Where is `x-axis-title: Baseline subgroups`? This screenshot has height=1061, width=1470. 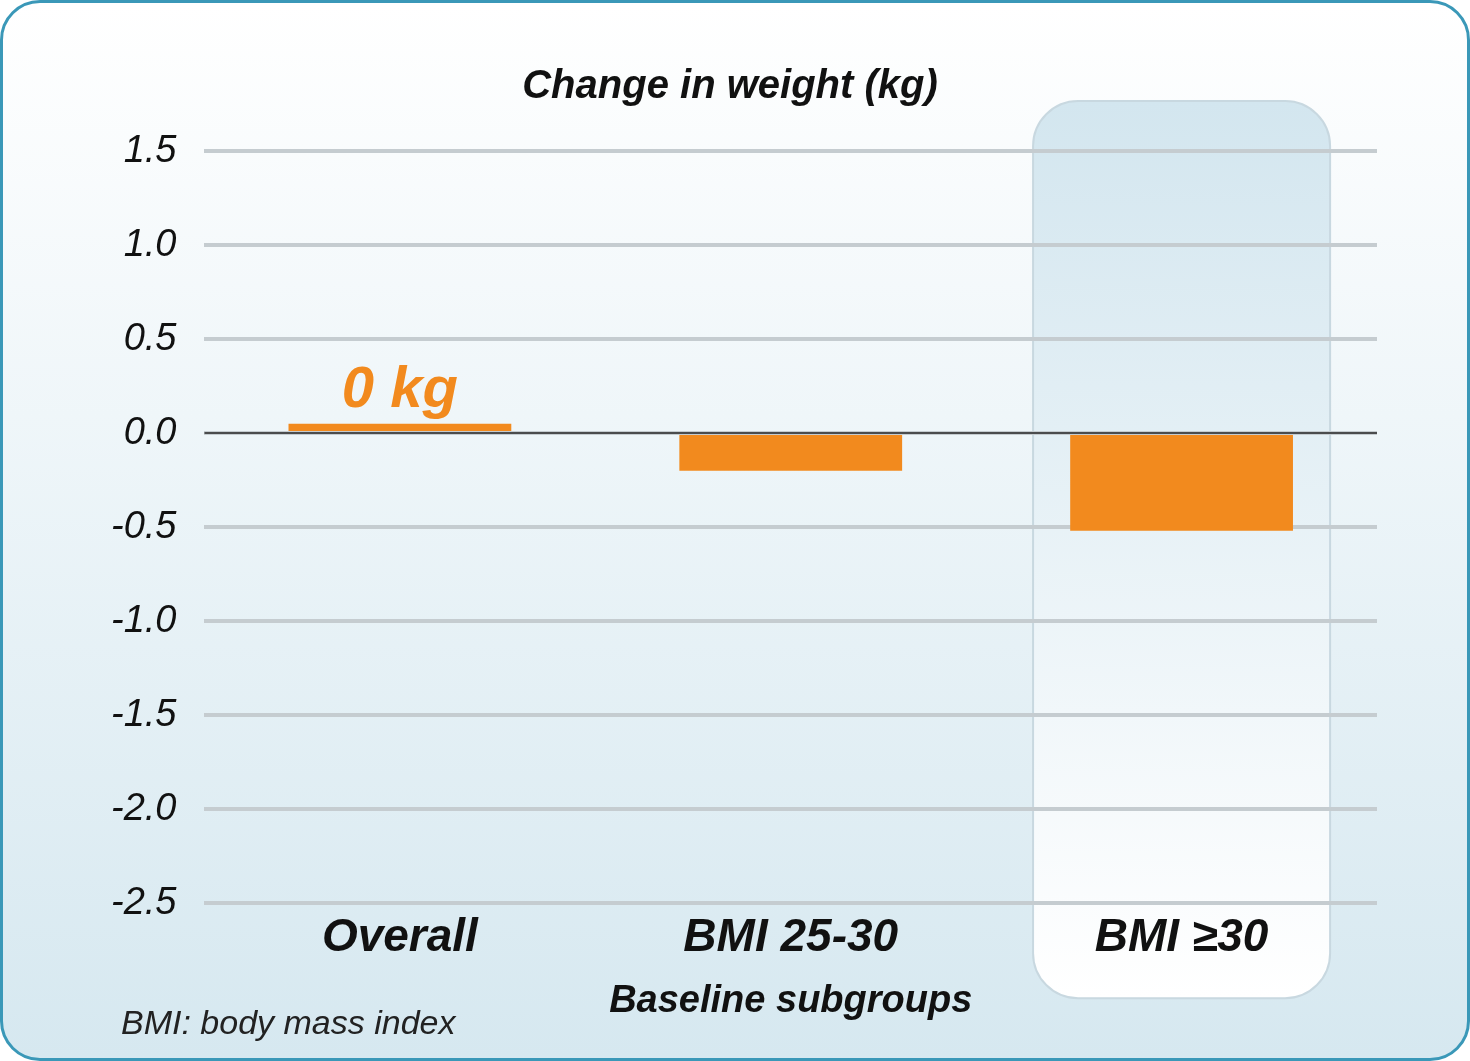
x-axis-title: Baseline subgroups is located at coordinates (791, 998).